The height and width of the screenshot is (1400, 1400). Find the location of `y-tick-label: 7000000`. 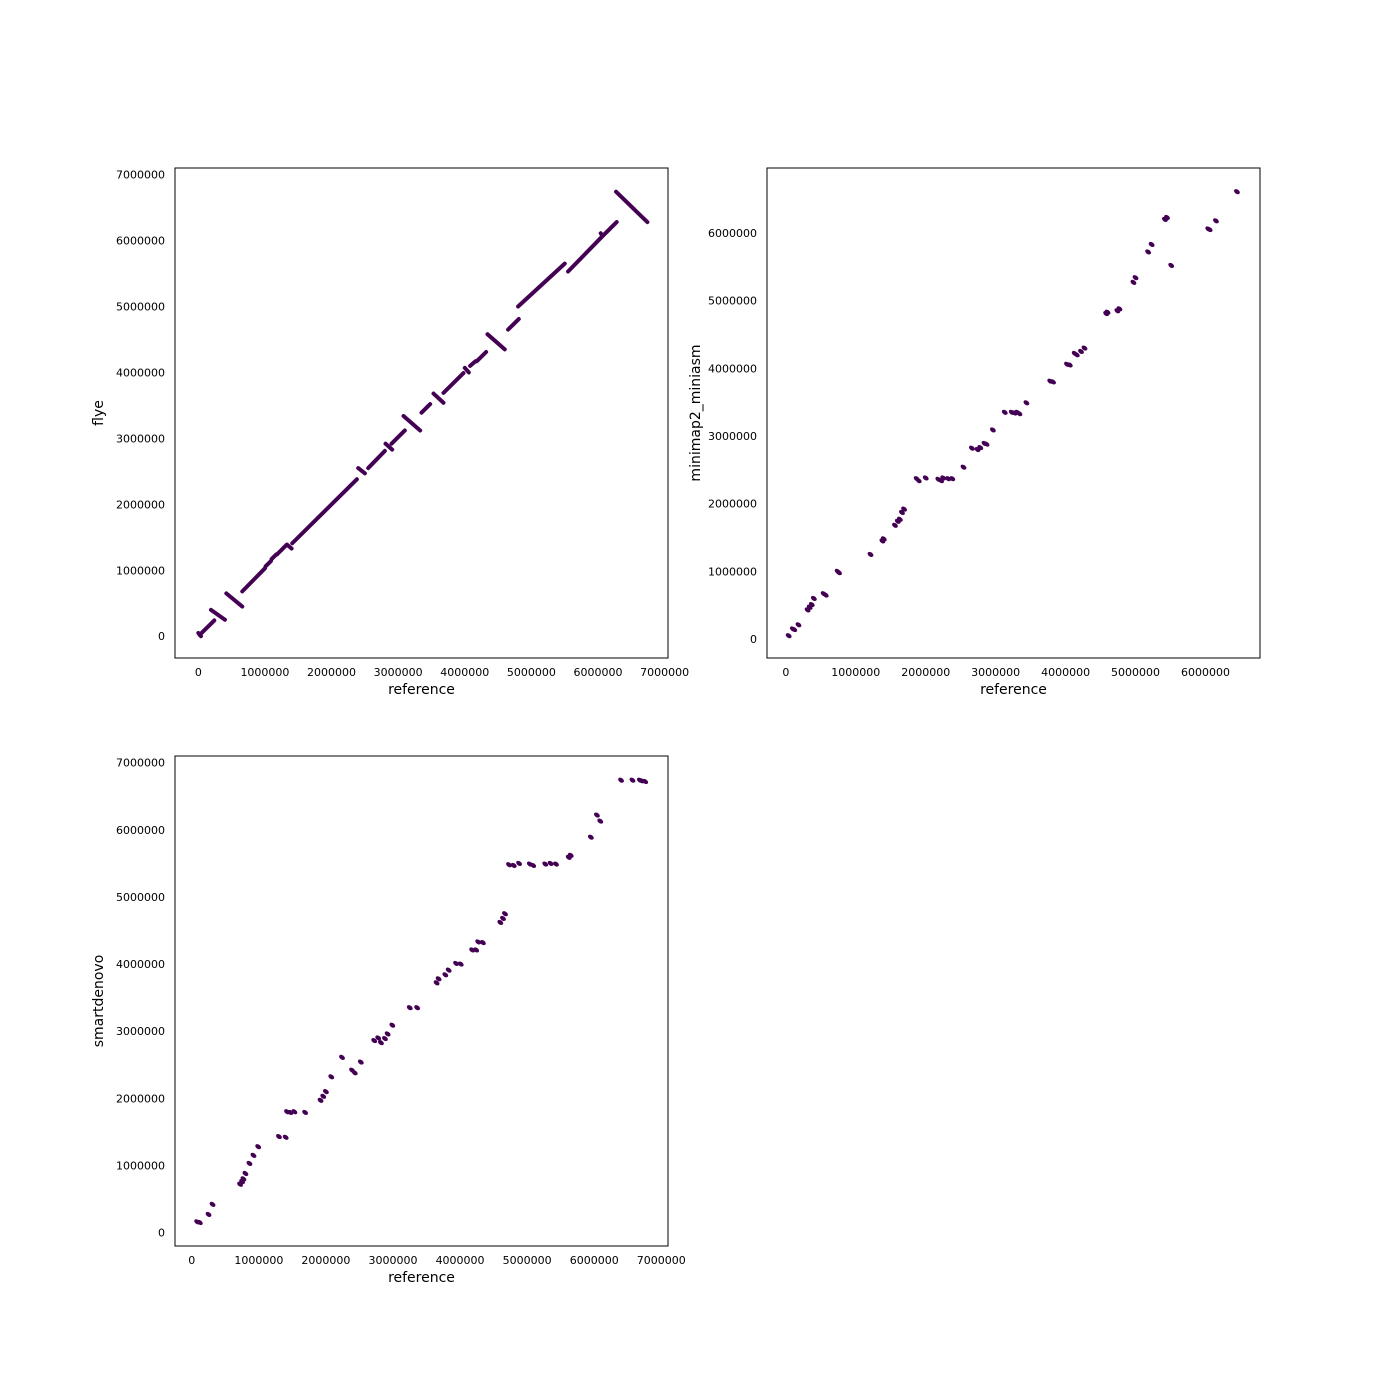

y-tick-label: 7000000 is located at coordinates (140, 175).